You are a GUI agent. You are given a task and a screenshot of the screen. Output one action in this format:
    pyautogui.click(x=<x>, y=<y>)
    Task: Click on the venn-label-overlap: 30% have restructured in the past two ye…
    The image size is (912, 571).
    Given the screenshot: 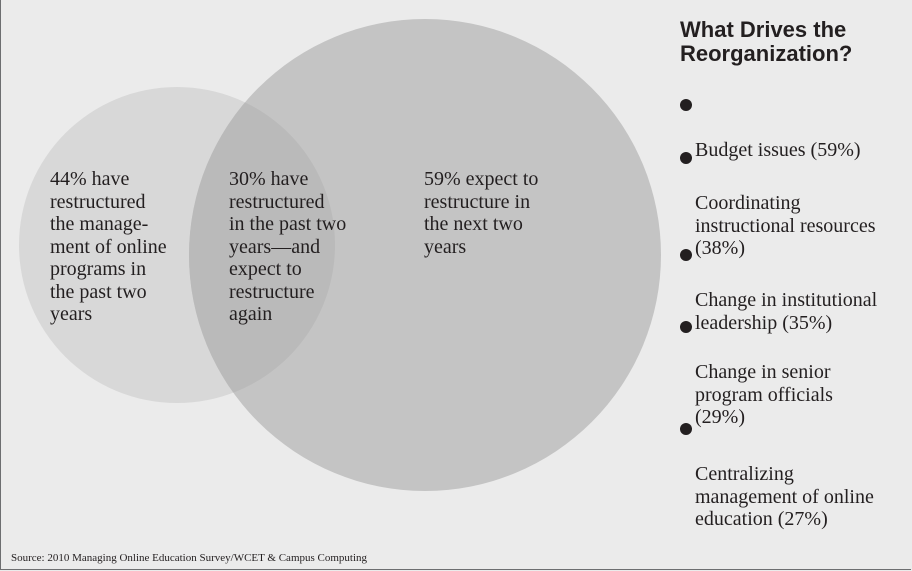 What is the action you would take?
    pyautogui.click(x=288, y=246)
    